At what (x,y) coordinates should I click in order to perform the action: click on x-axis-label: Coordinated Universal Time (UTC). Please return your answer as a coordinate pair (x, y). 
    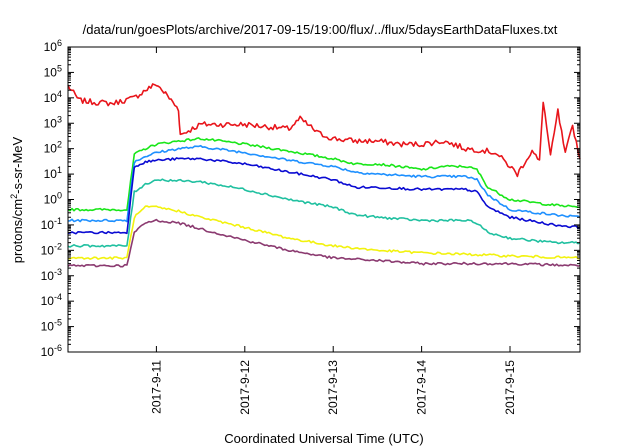
    Looking at the image, I should click on (323, 438).